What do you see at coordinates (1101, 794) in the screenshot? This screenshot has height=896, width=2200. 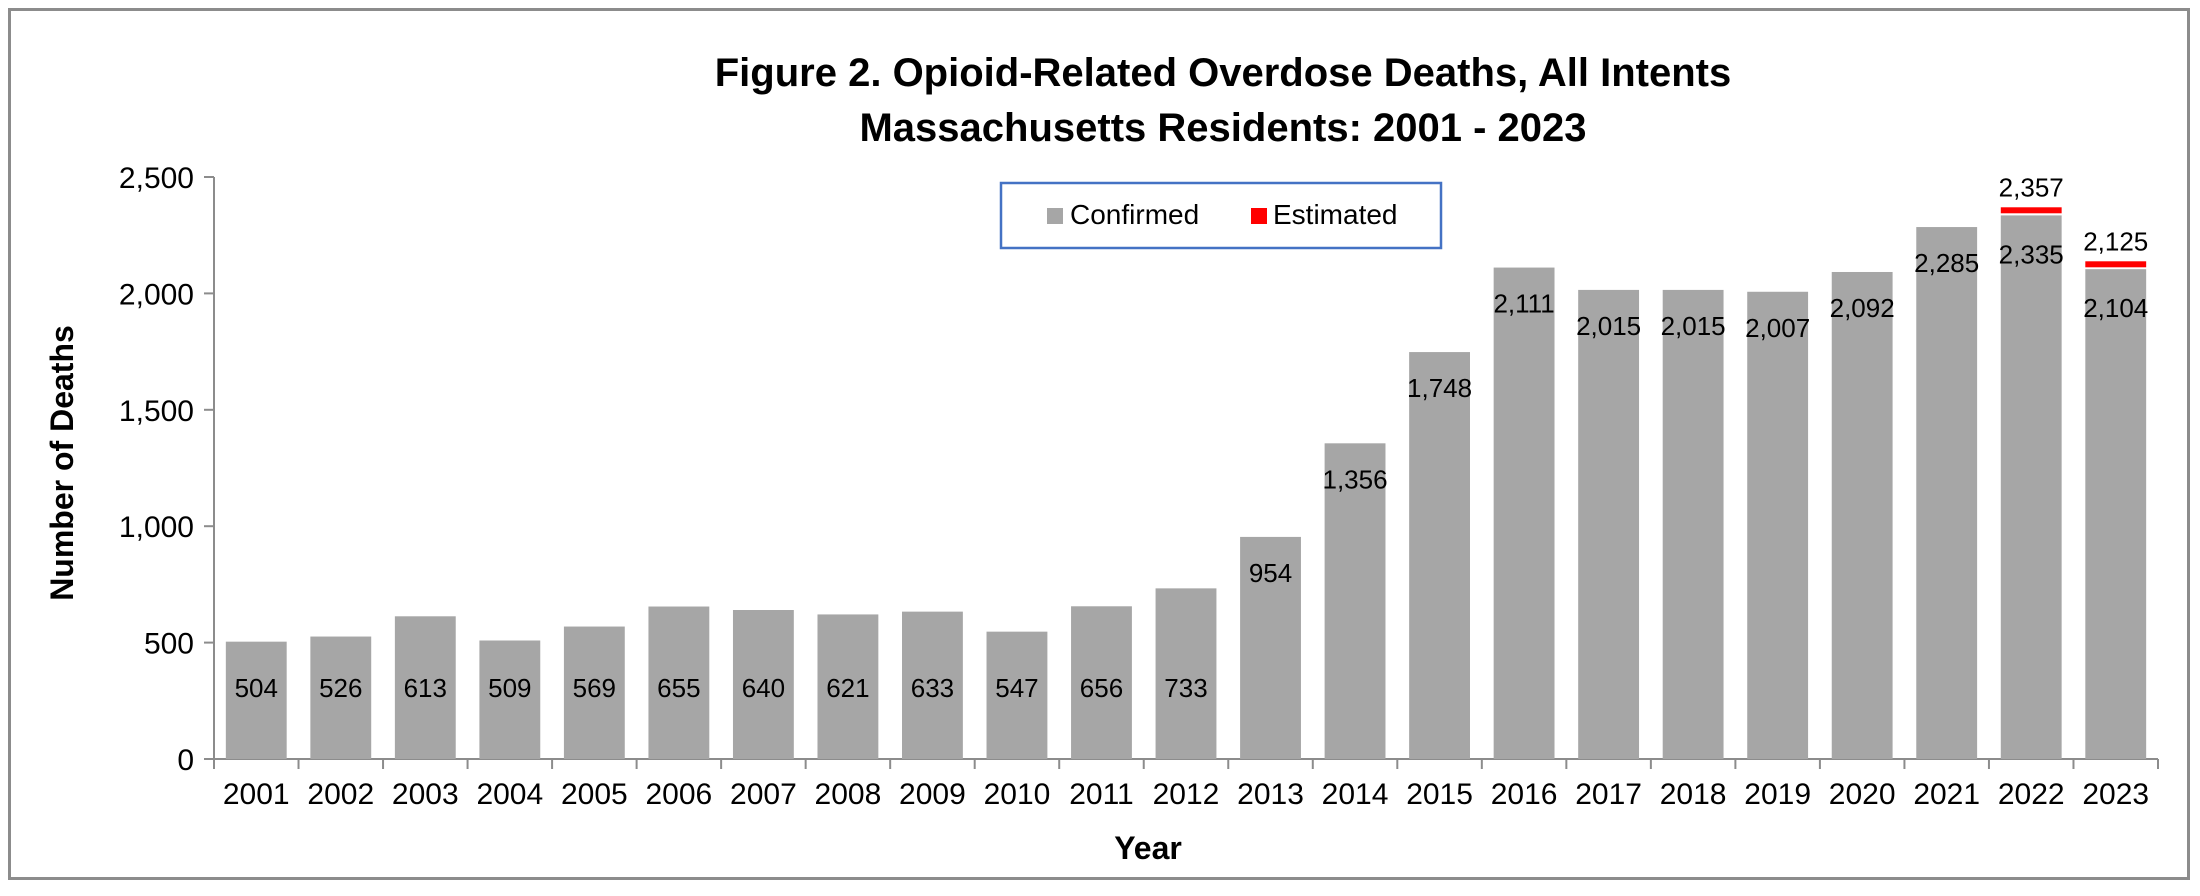 I see `x-tick-label: 2011` at bounding box center [1101, 794].